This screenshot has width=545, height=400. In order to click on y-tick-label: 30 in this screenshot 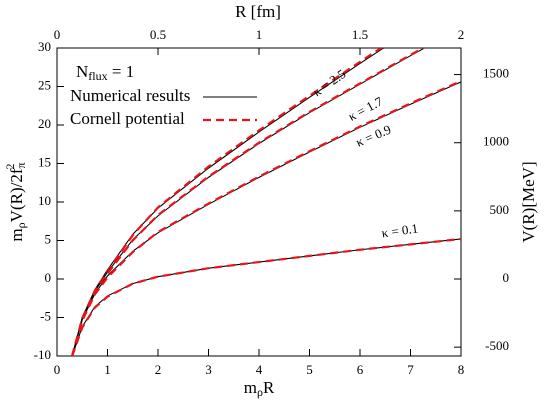, I will do `click(44, 46)`.